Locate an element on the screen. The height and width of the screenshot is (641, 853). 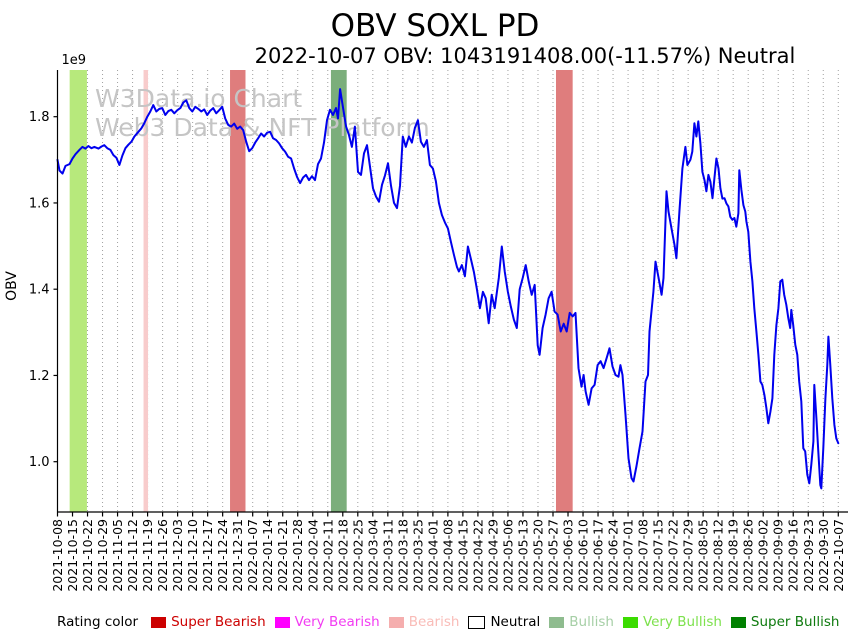
x-tick-label: 2022-05-06 is located at coordinates (507, 555).